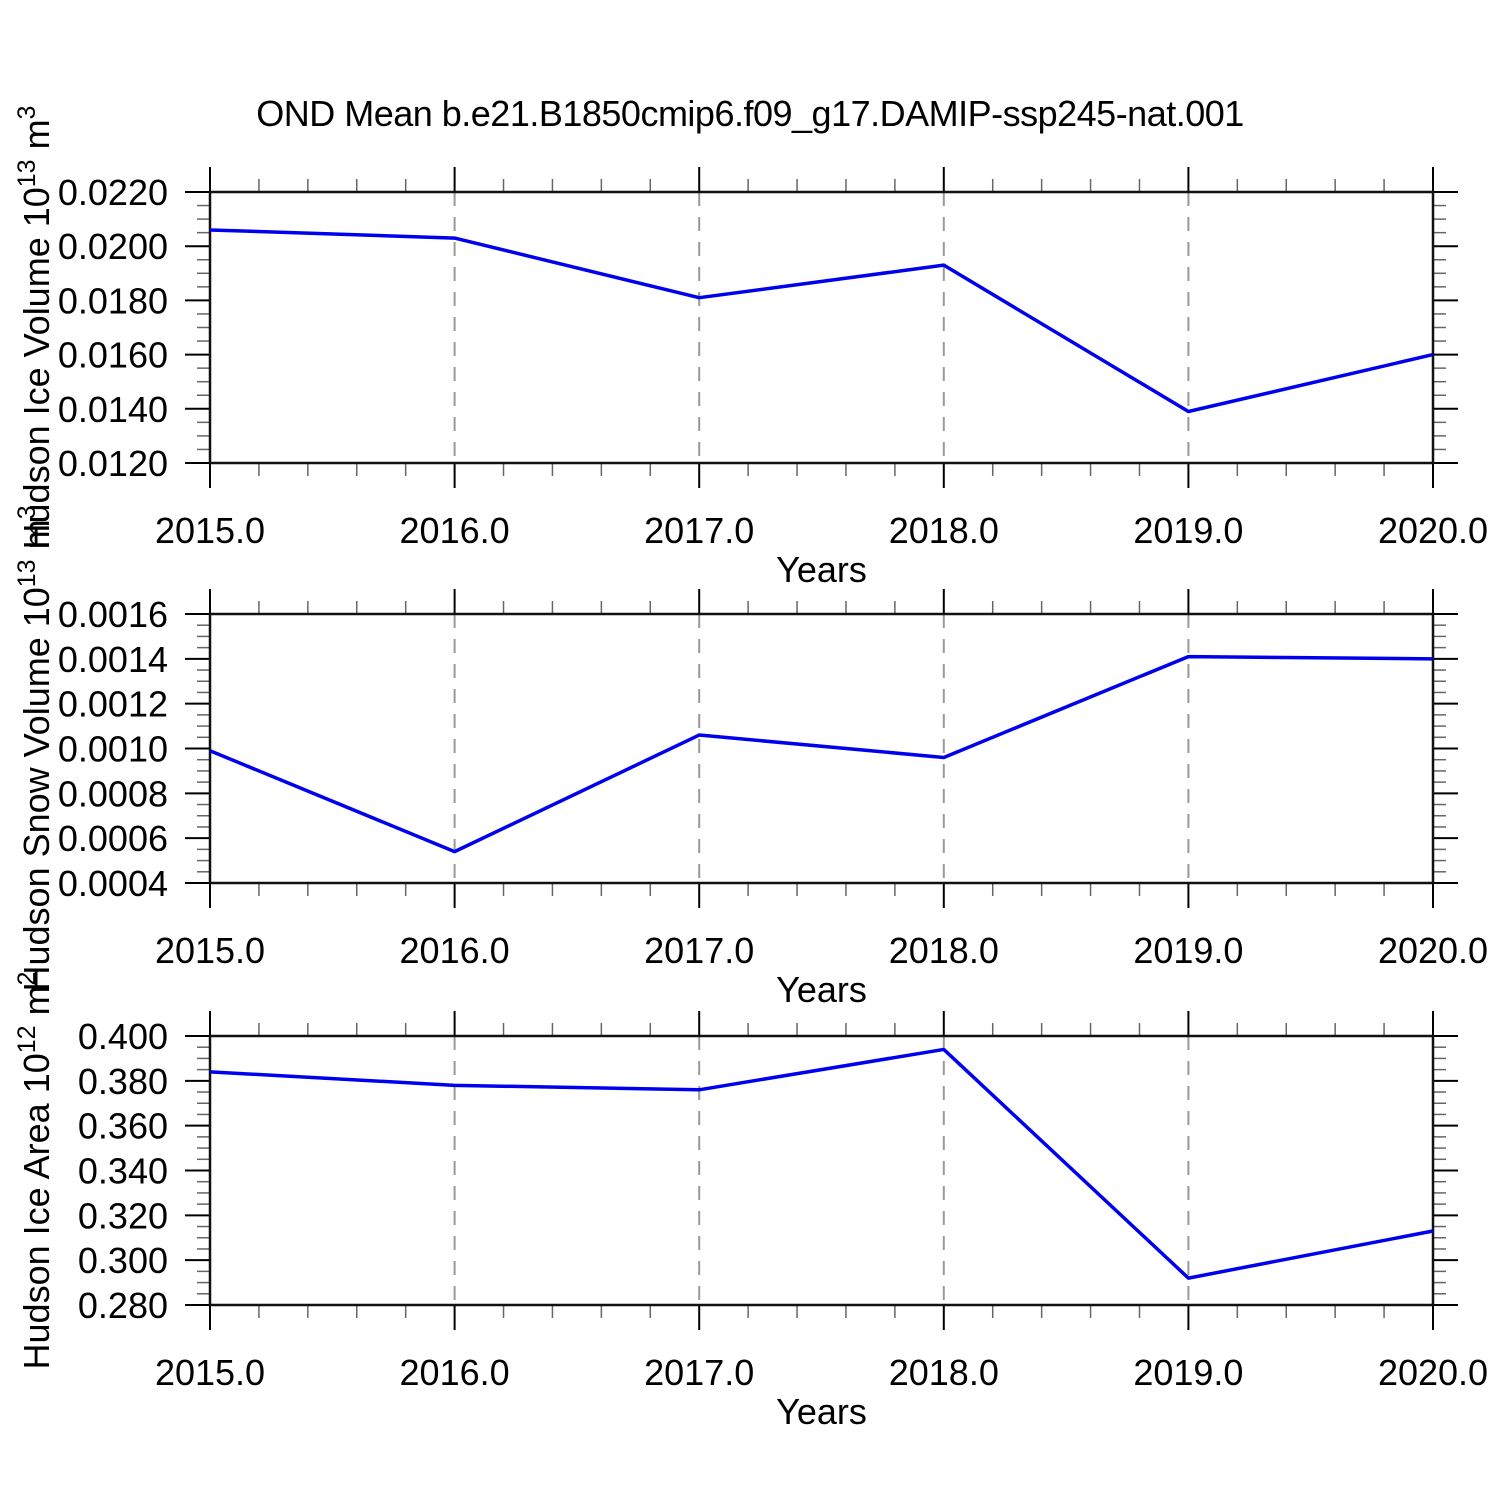  What do you see at coordinates (113, 355) in the screenshot?
I see `ytick-label: 0.0160` at bounding box center [113, 355].